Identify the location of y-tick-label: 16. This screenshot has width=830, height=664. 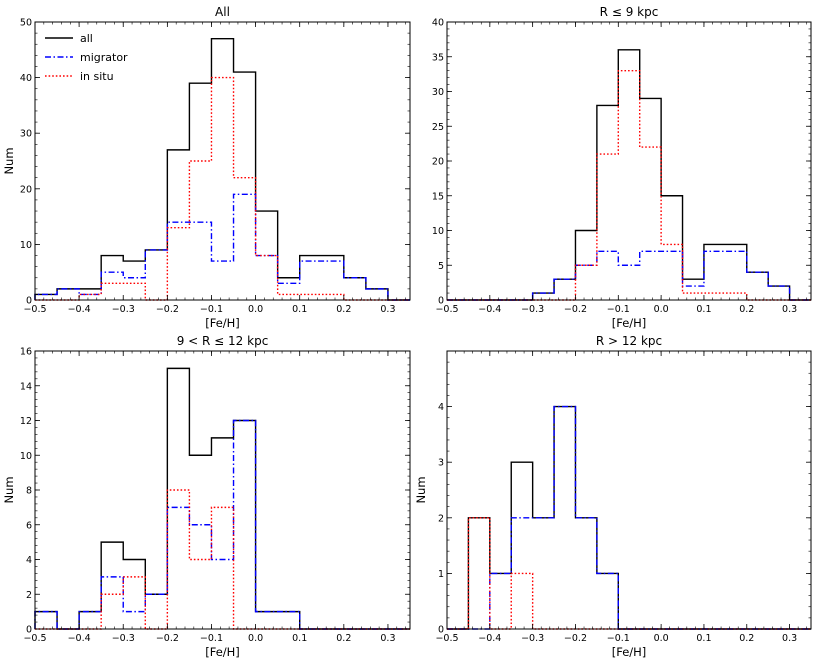
(26, 352).